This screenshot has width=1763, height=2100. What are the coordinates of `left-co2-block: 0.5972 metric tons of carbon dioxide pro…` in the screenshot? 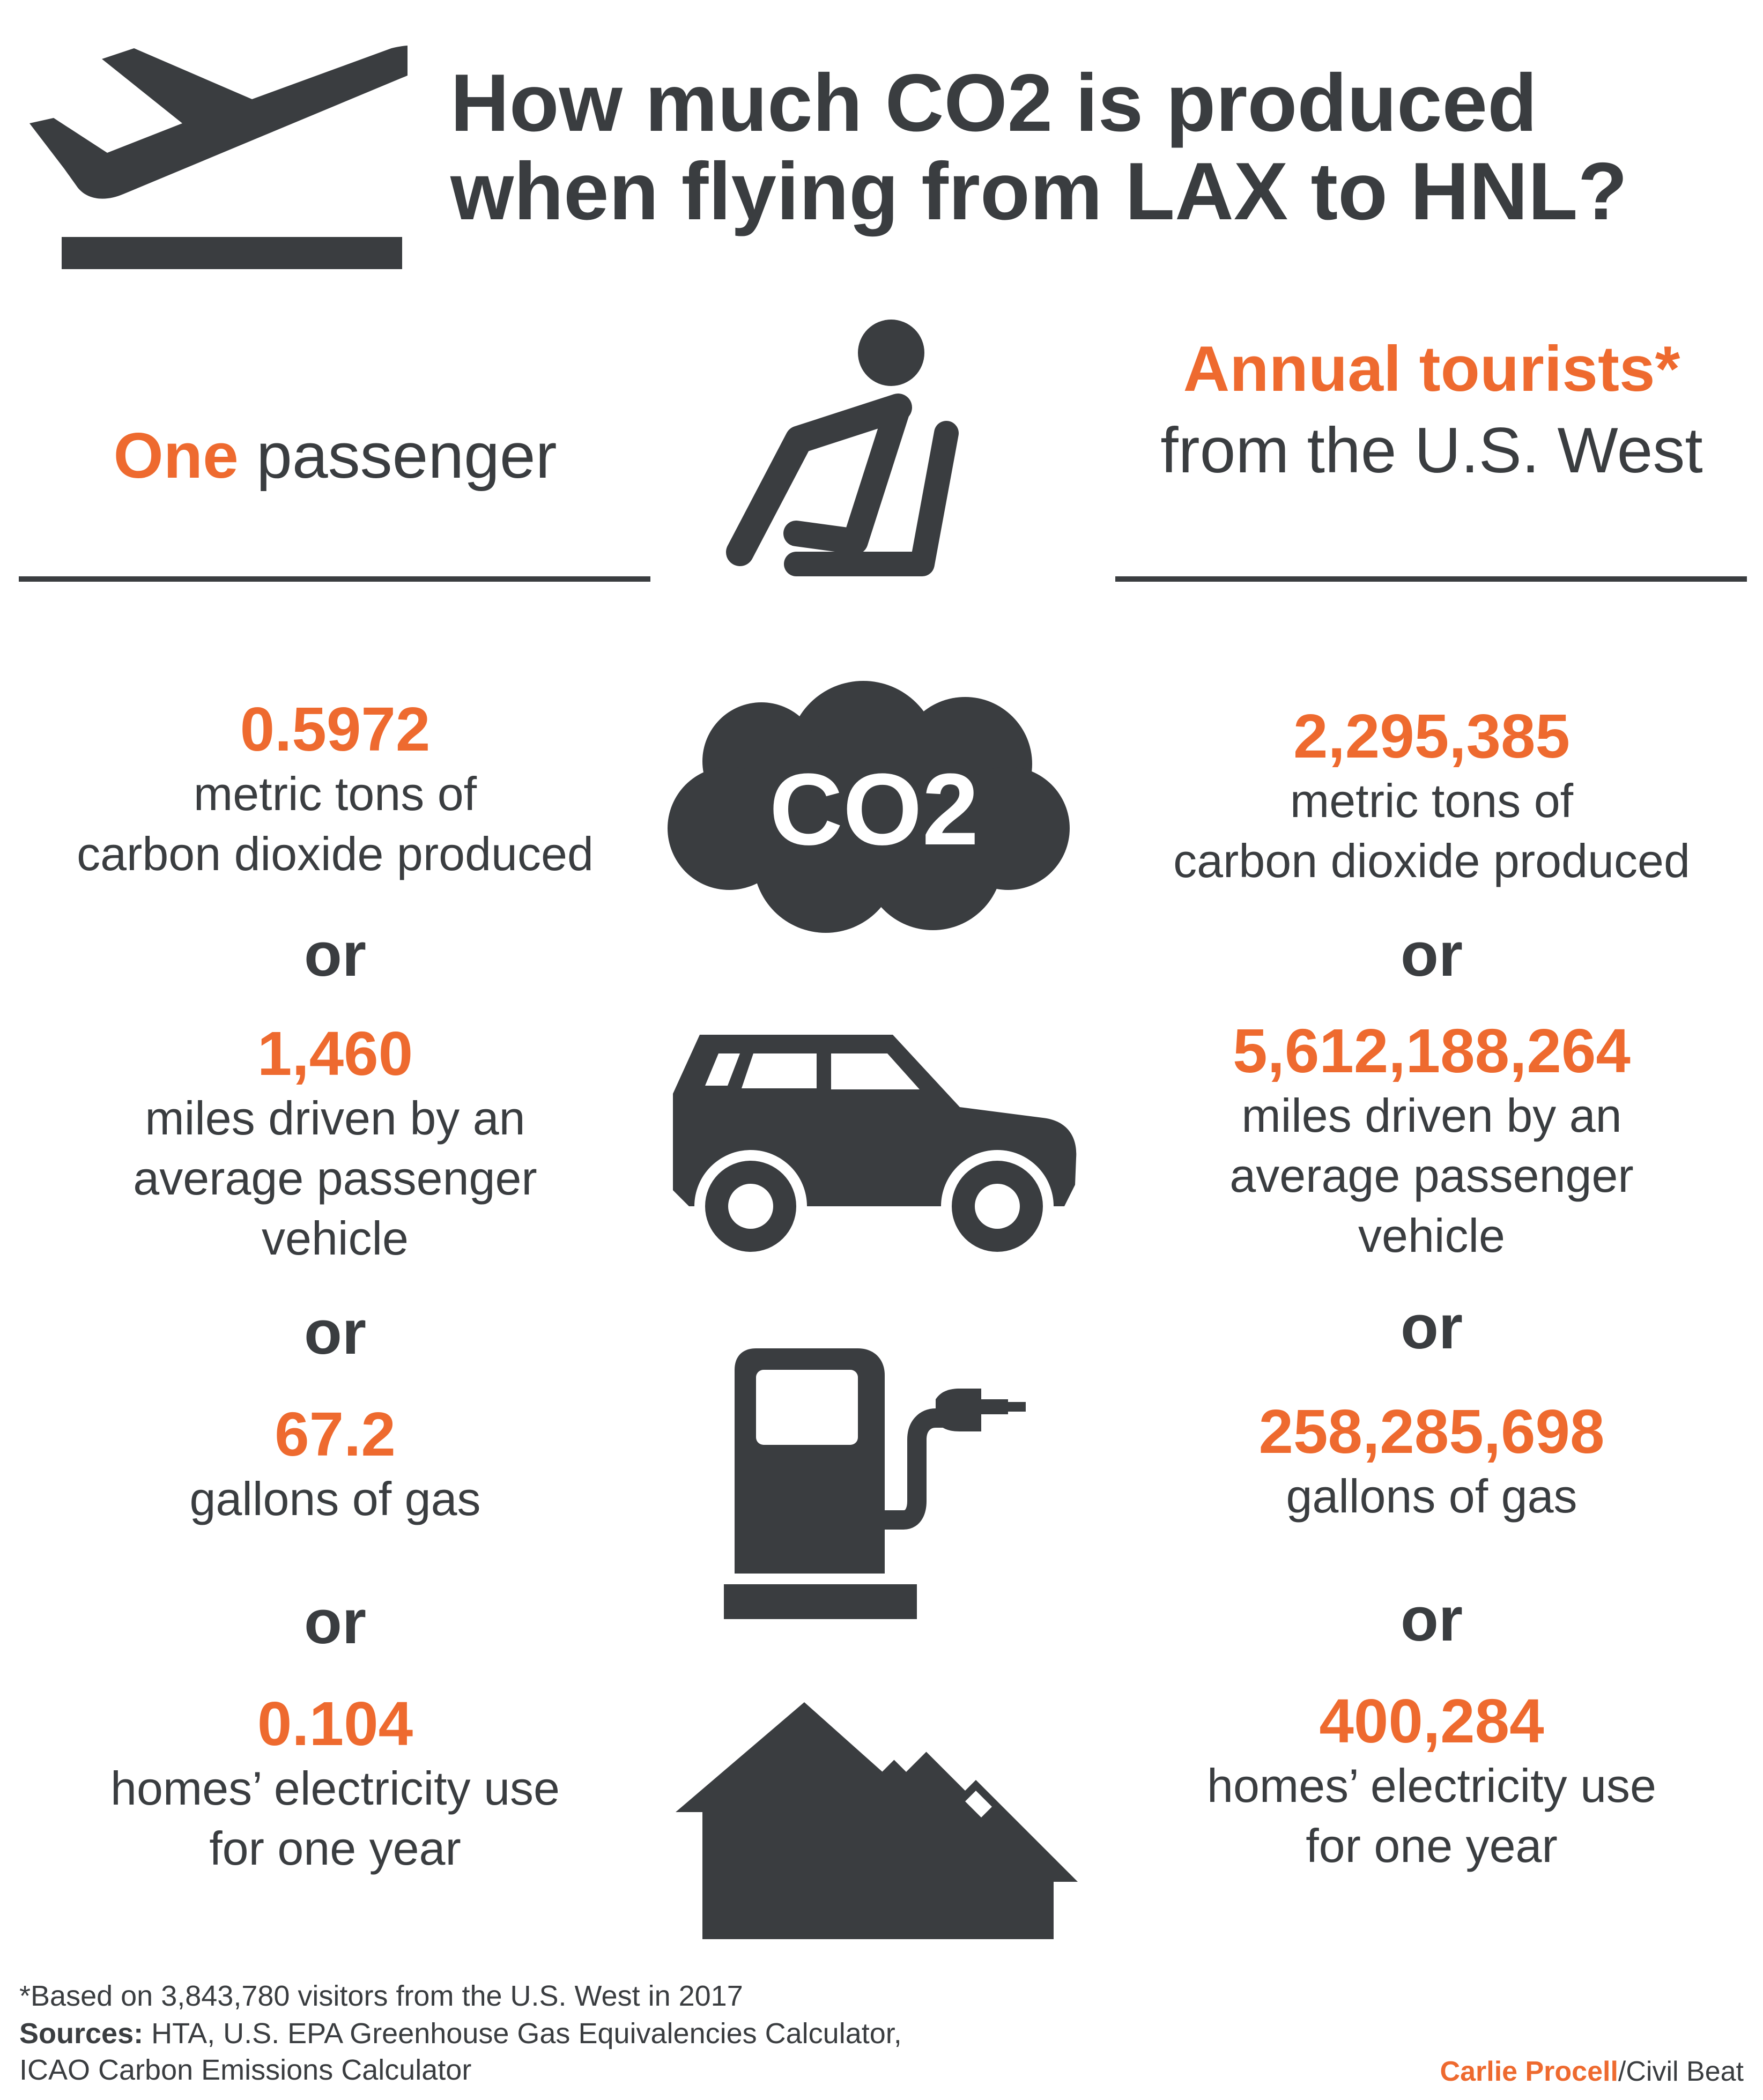 It's located at (335, 789).